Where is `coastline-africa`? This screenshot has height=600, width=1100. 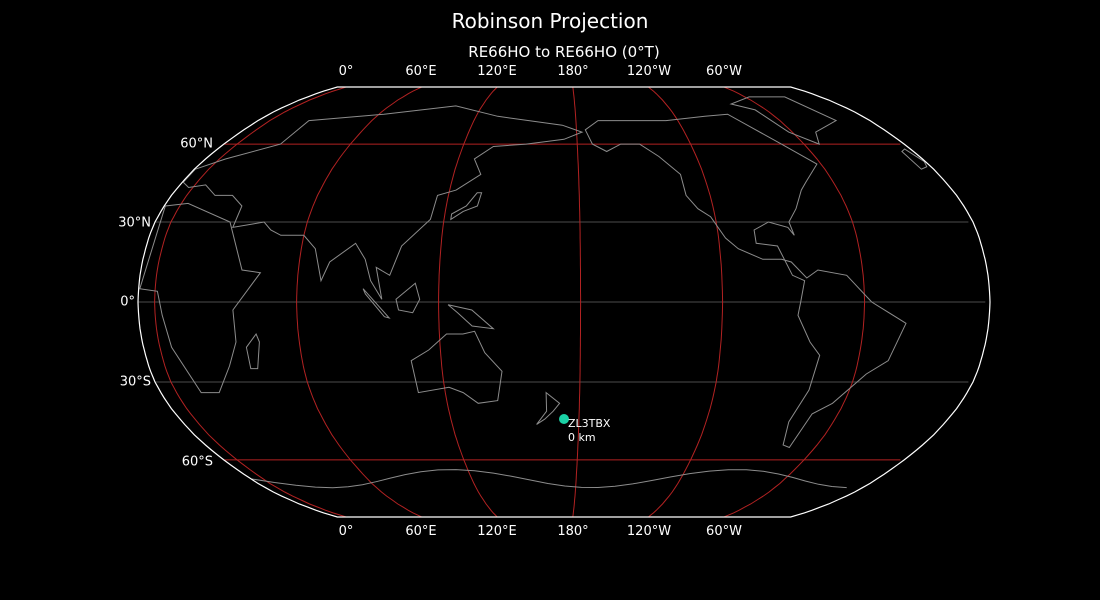 coastline-africa is located at coordinates (200, 298).